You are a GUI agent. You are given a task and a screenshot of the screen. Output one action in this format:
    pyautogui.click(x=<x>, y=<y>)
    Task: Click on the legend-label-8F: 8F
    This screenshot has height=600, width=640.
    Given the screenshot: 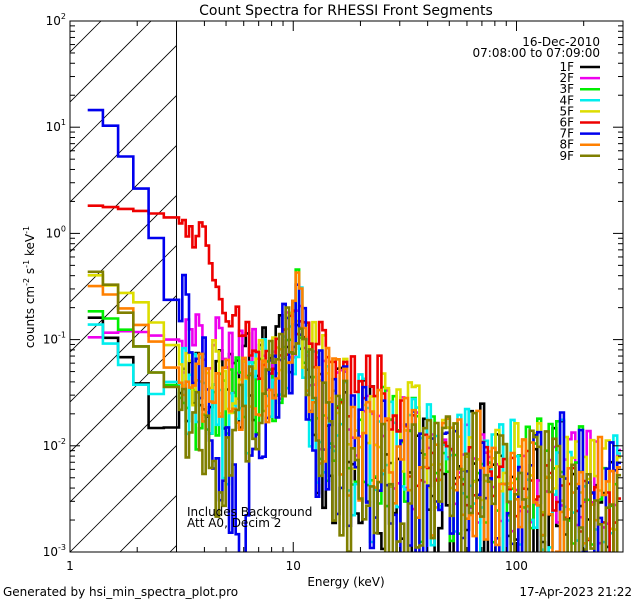 What is the action you would take?
    pyautogui.click(x=566, y=145)
    